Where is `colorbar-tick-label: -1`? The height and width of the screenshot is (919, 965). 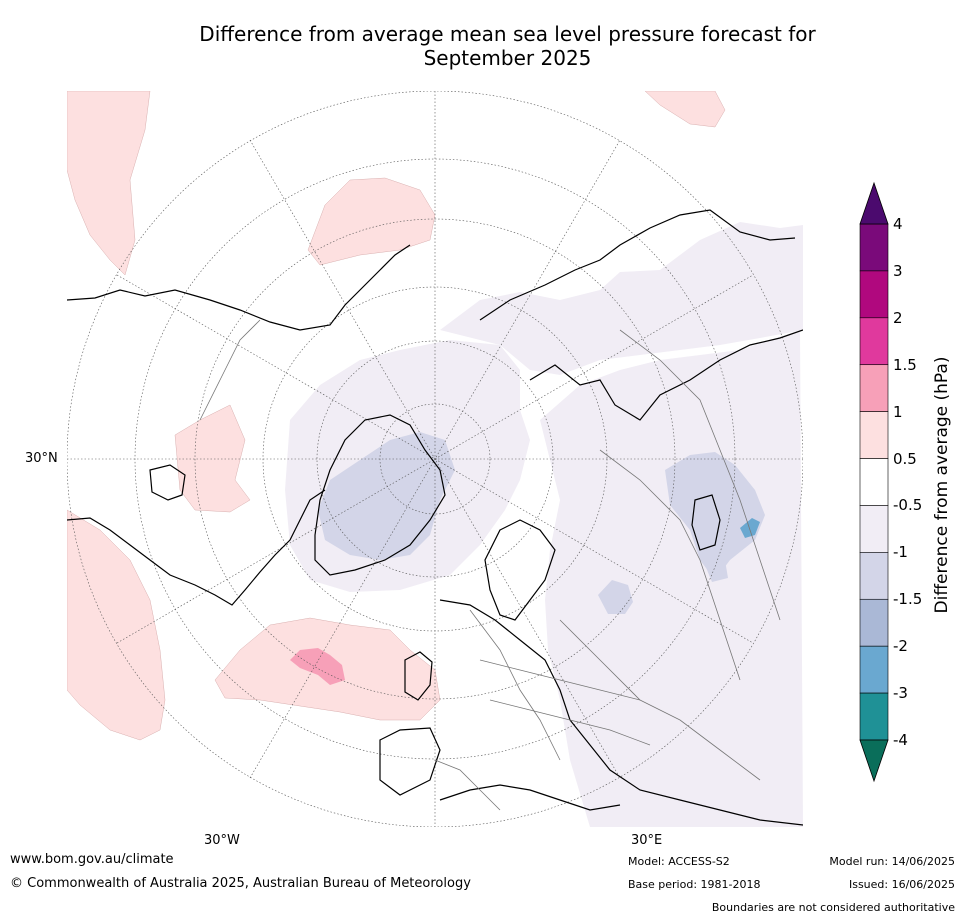
colorbar-tick-label: -1 is located at coordinates (900, 552).